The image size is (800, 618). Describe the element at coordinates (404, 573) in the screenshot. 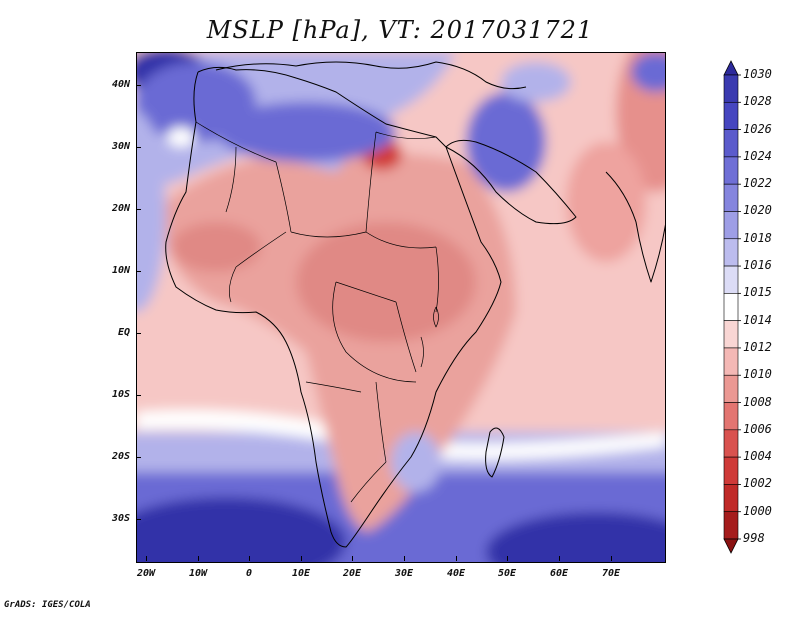

I see `lon-tick-label: 30E` at that location.